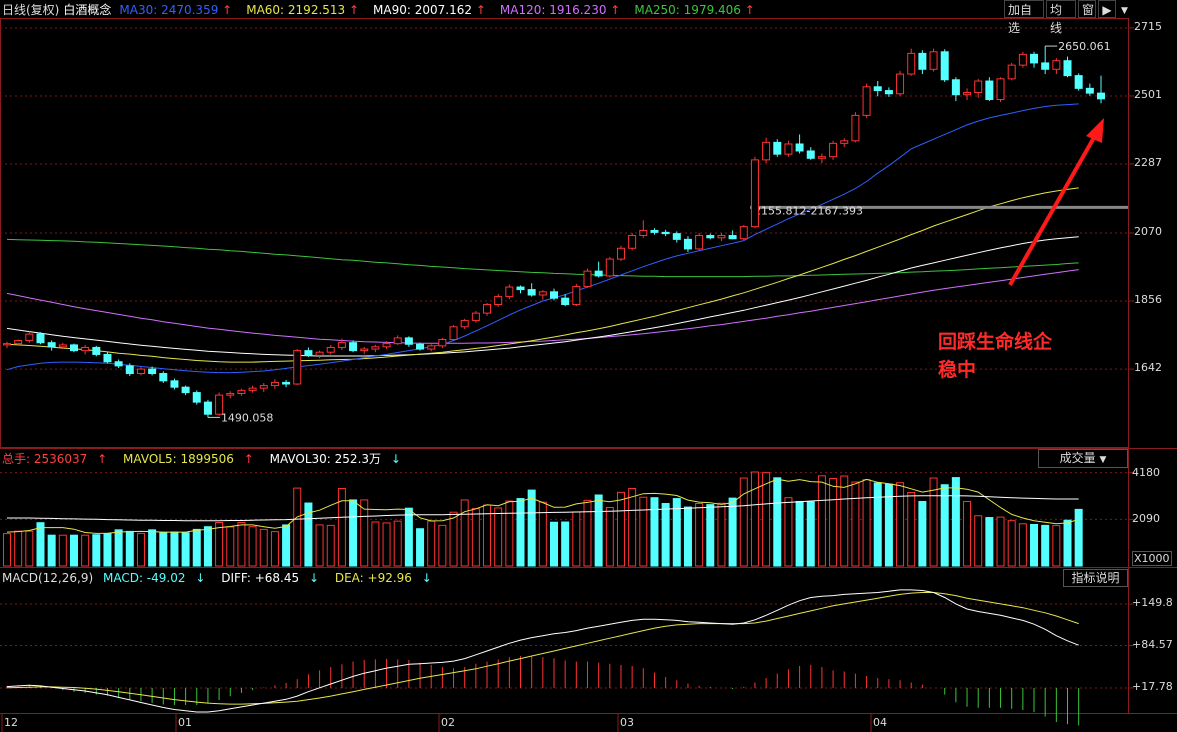 This screenshot has width=1177, height=732. Describe the element at coordinates (373, 578) in the screenshot. I see `dea-value-text: DEA: +92.96` at that location.